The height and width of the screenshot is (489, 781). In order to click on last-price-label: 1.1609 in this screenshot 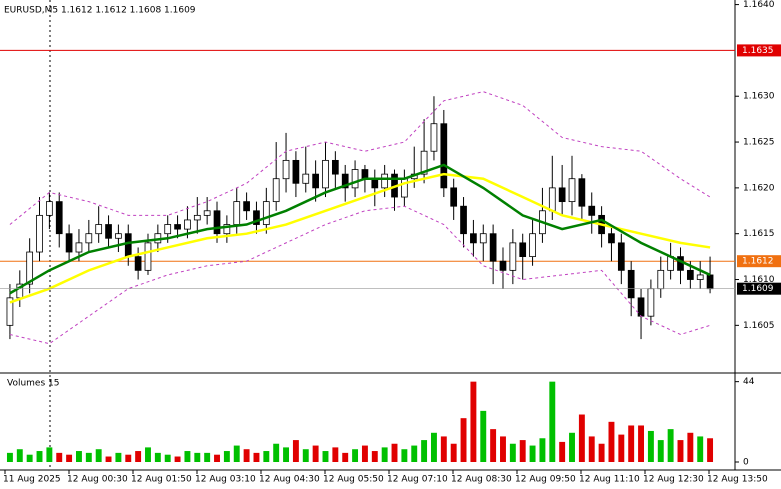, I will do `click(758, 289)`.